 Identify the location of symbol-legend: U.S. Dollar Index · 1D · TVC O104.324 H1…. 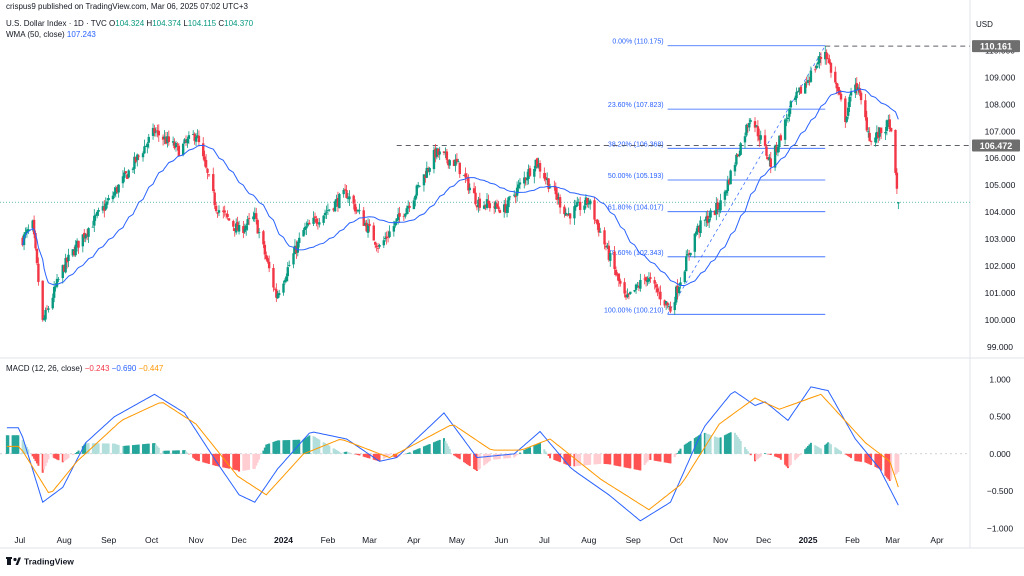
(129, 24).